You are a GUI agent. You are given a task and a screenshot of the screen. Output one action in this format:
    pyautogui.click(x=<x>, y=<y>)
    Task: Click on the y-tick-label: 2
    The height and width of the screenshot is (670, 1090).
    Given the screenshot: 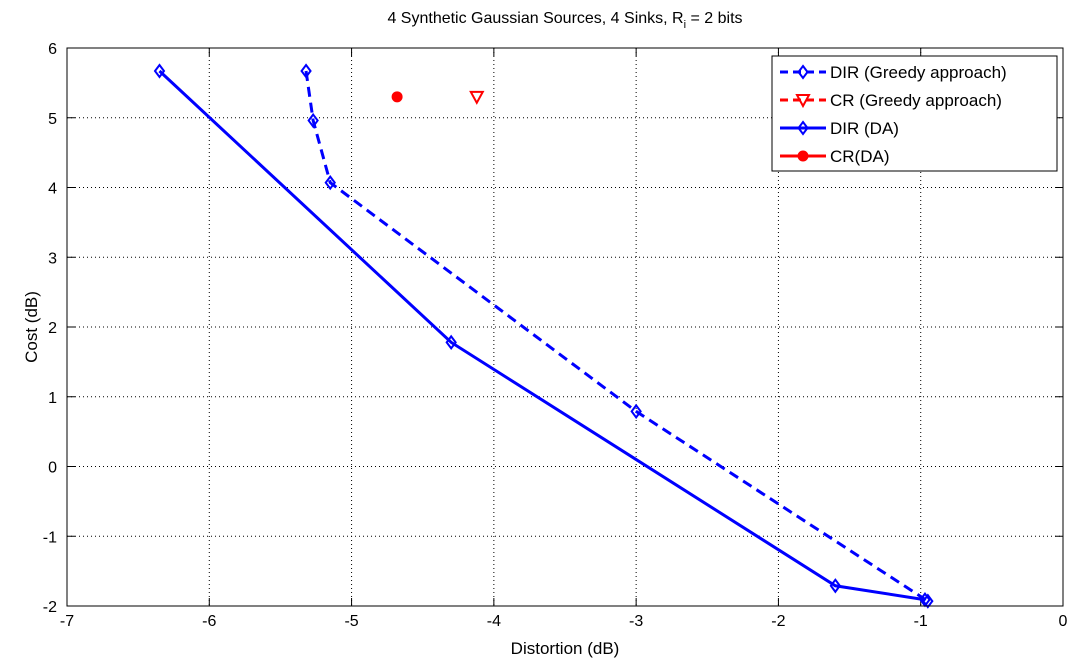 What is the action you would take?
    pyautogui.click(x=52, y=328)
    